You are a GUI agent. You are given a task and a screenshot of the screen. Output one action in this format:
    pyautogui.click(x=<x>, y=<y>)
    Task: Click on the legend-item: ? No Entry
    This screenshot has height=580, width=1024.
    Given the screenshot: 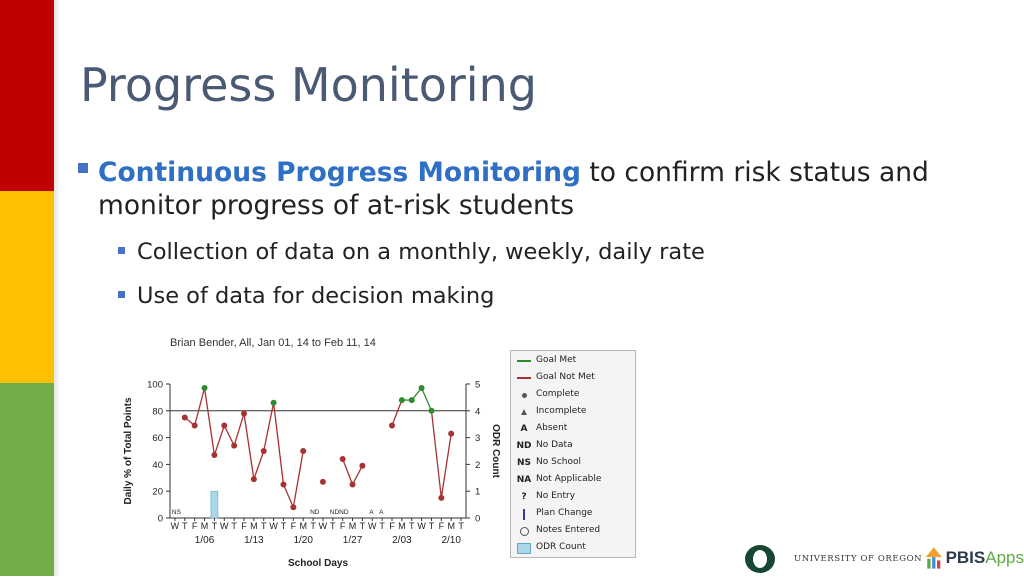 What is the action you would take?
    pyautogui.click(x=572, y=497)
    